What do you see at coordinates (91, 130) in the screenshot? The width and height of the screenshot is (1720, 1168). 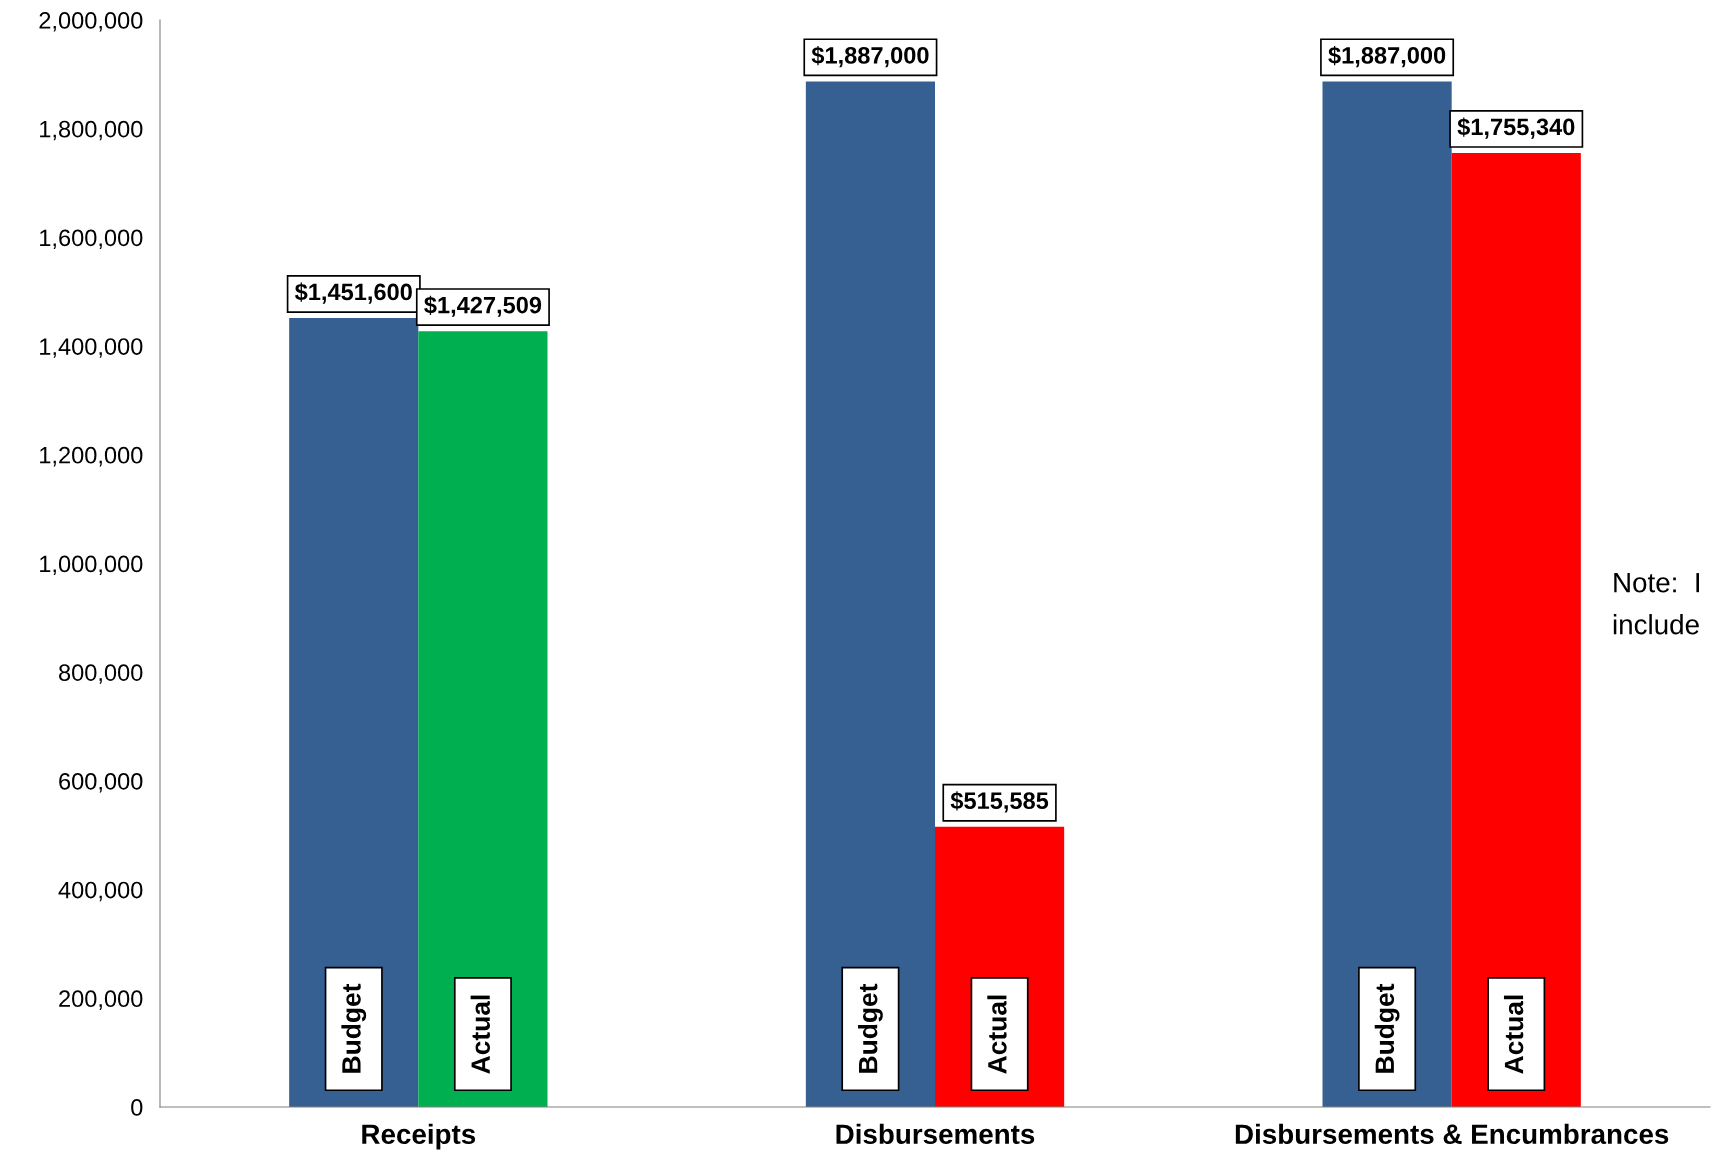 I see `y-tick-label: 1,800,000` at bounding box center [91, 130].